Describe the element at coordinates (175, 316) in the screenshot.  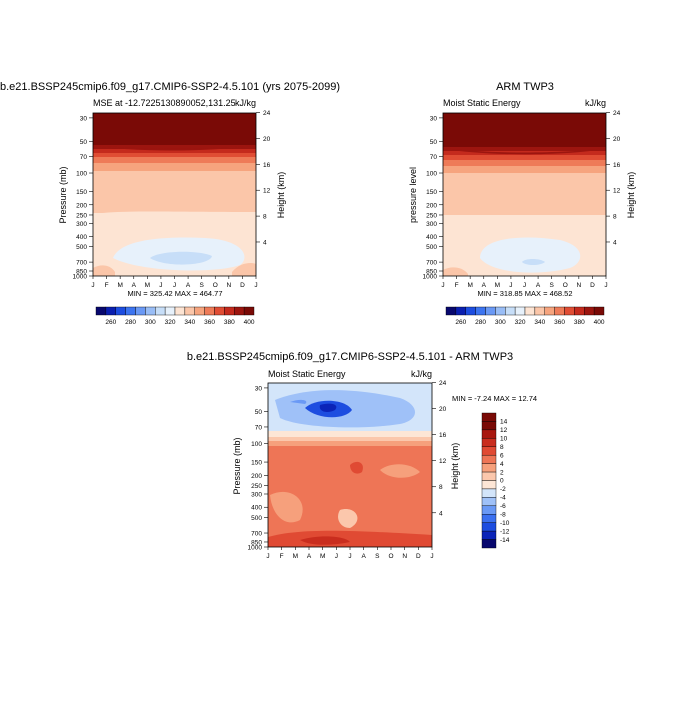
I see `panel1-colorbar: 260 280 300 320 340 360 380 400` at that location.